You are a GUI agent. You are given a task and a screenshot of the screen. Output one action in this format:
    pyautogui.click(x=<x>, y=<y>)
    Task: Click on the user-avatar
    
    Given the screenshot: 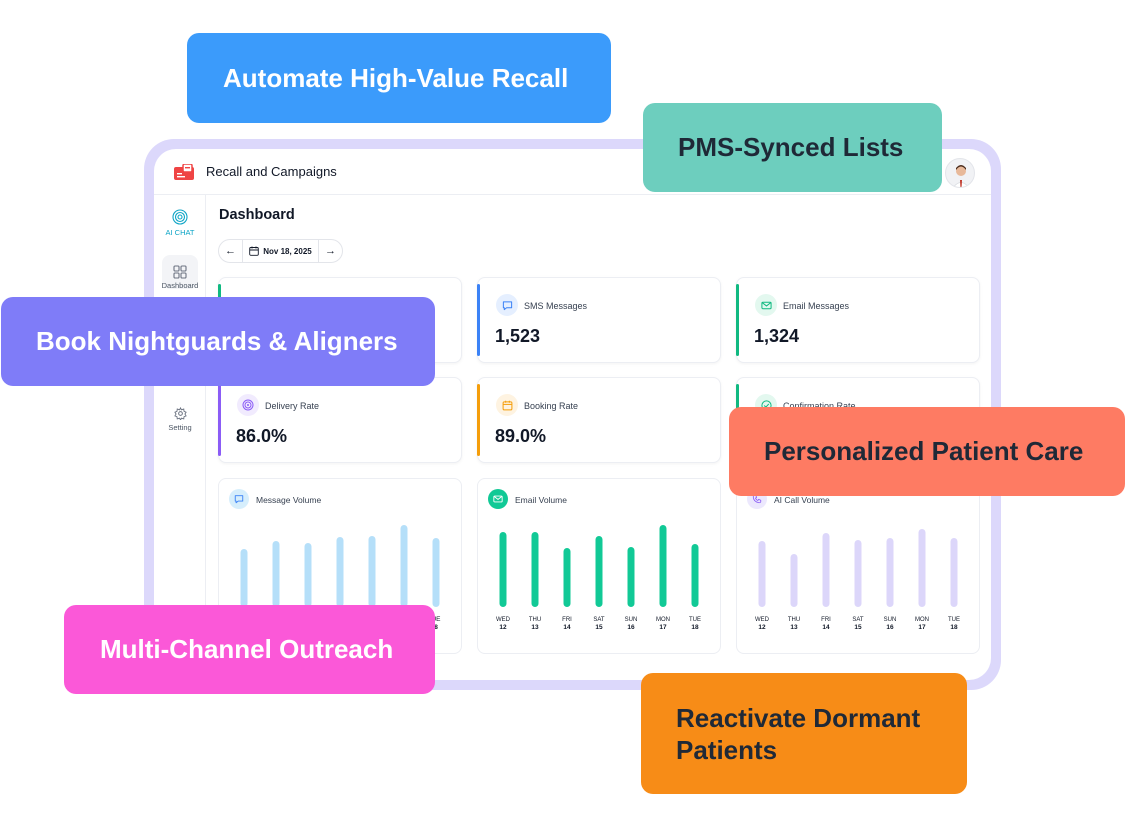 What is the action you would take?
    pyautogui.click(x=960, y=173)
    